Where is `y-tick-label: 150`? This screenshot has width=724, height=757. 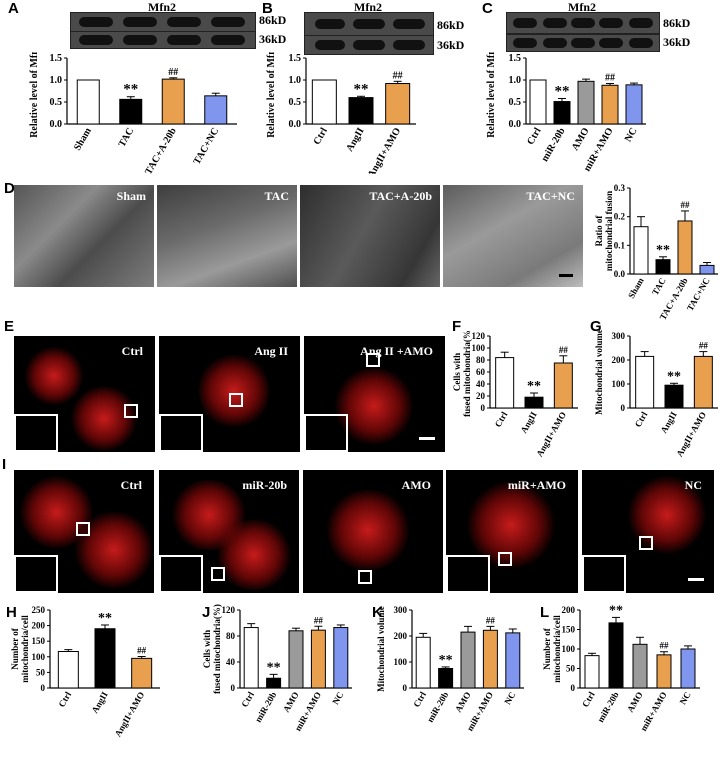
y-tick-label: 150 is located at coordinates (39, 641).